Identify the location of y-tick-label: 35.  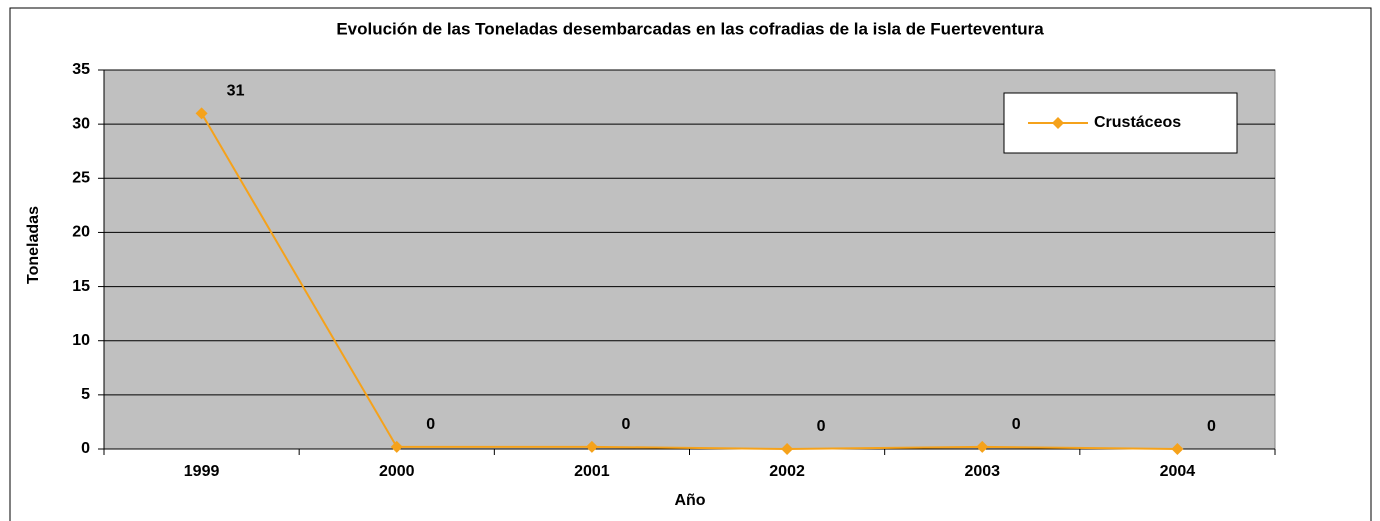
(81, 69).